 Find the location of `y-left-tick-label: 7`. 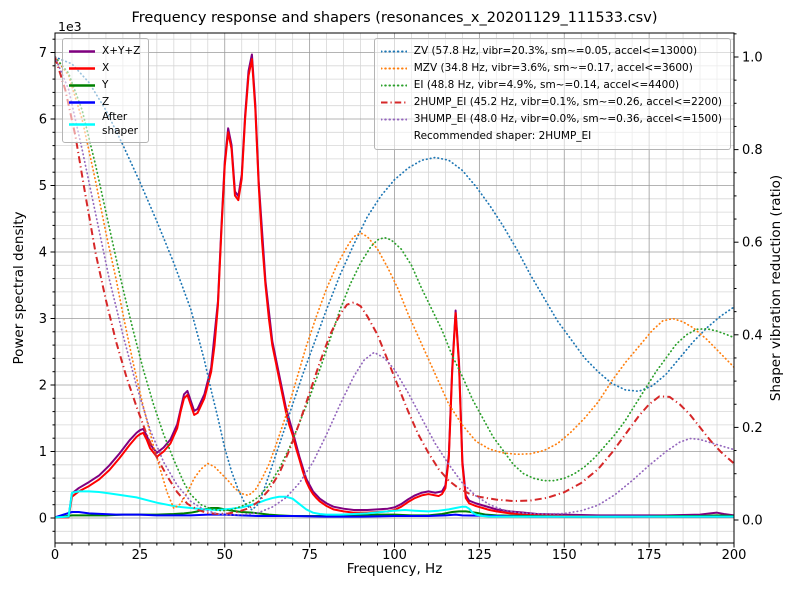

y-left-tick-label: 7 is located at coordinates (43, 53).